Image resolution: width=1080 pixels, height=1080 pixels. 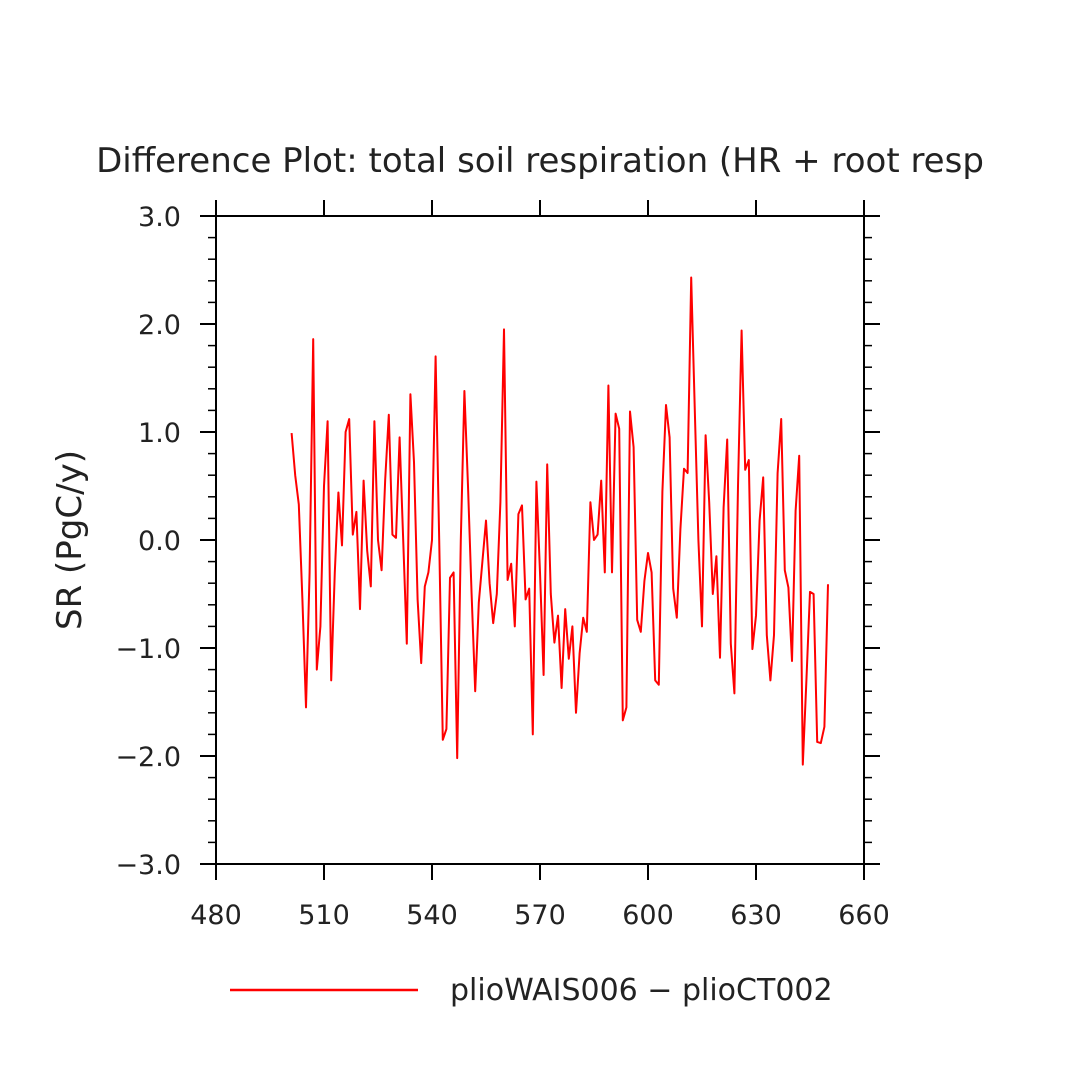 I want to click on x-tick-label: 660, so click(x=864, y=915).